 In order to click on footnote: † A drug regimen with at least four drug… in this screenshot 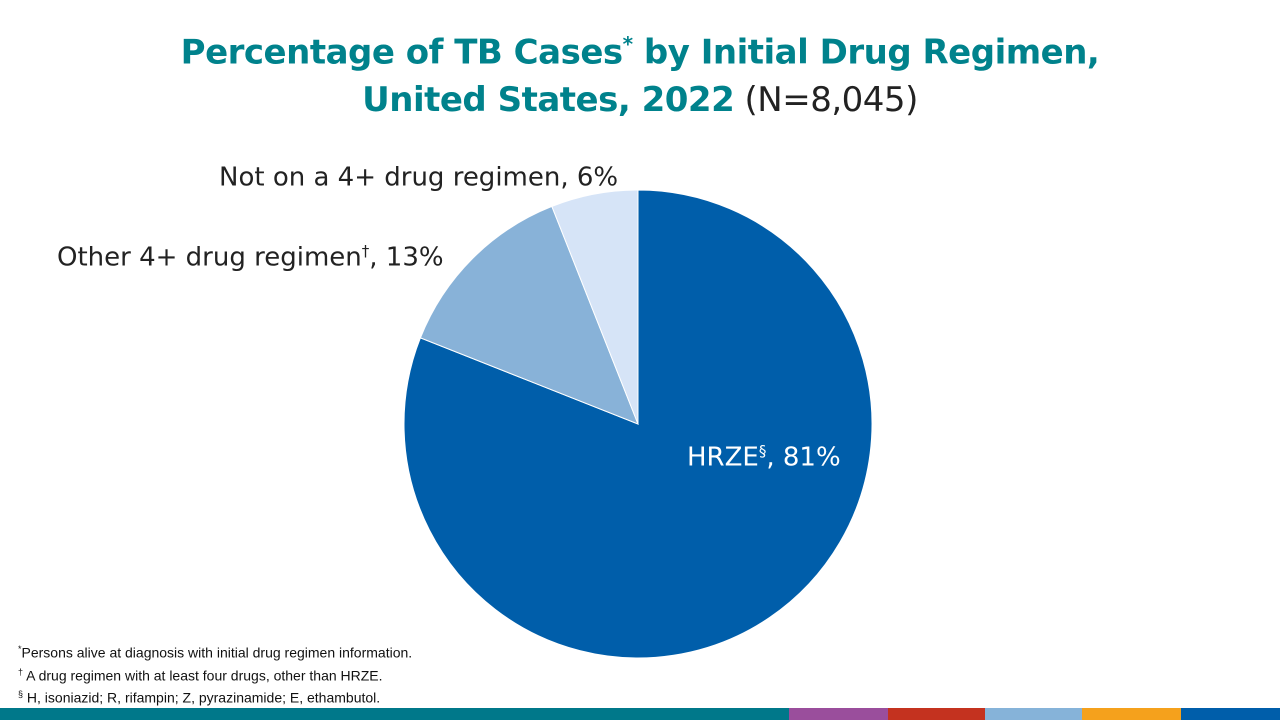, I will do `click(200, 675)`.